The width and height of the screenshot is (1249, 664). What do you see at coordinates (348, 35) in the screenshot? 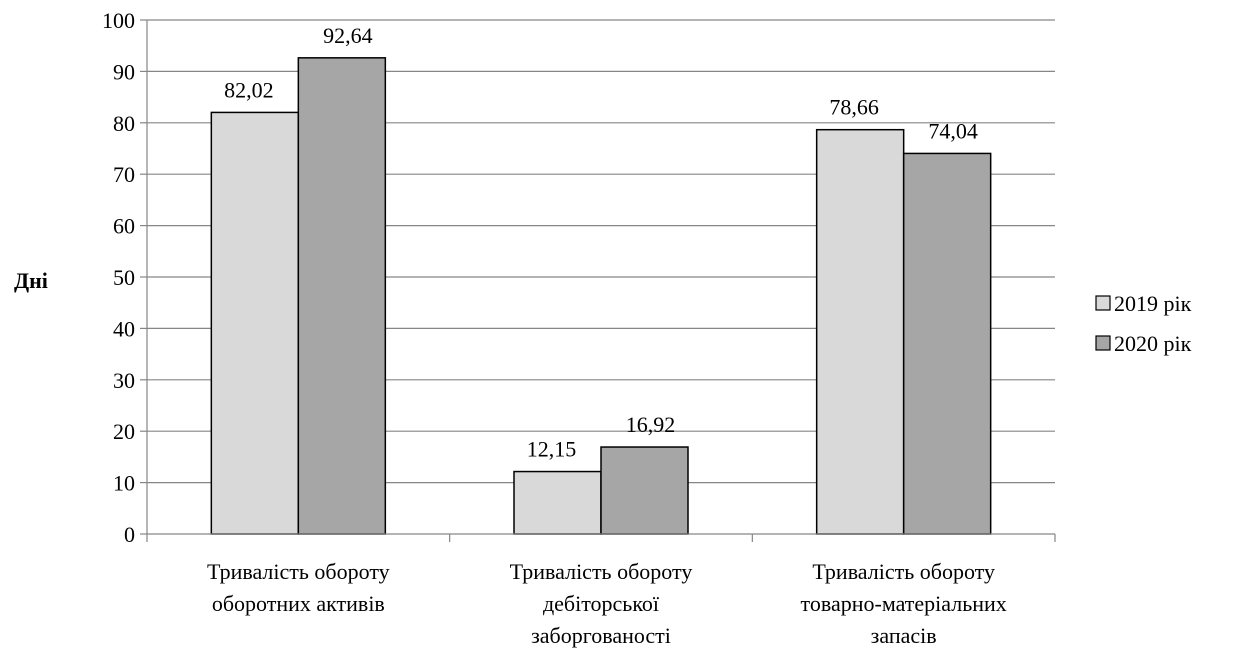
I see `data-label: 92,64` at bounding box center [348, 35].